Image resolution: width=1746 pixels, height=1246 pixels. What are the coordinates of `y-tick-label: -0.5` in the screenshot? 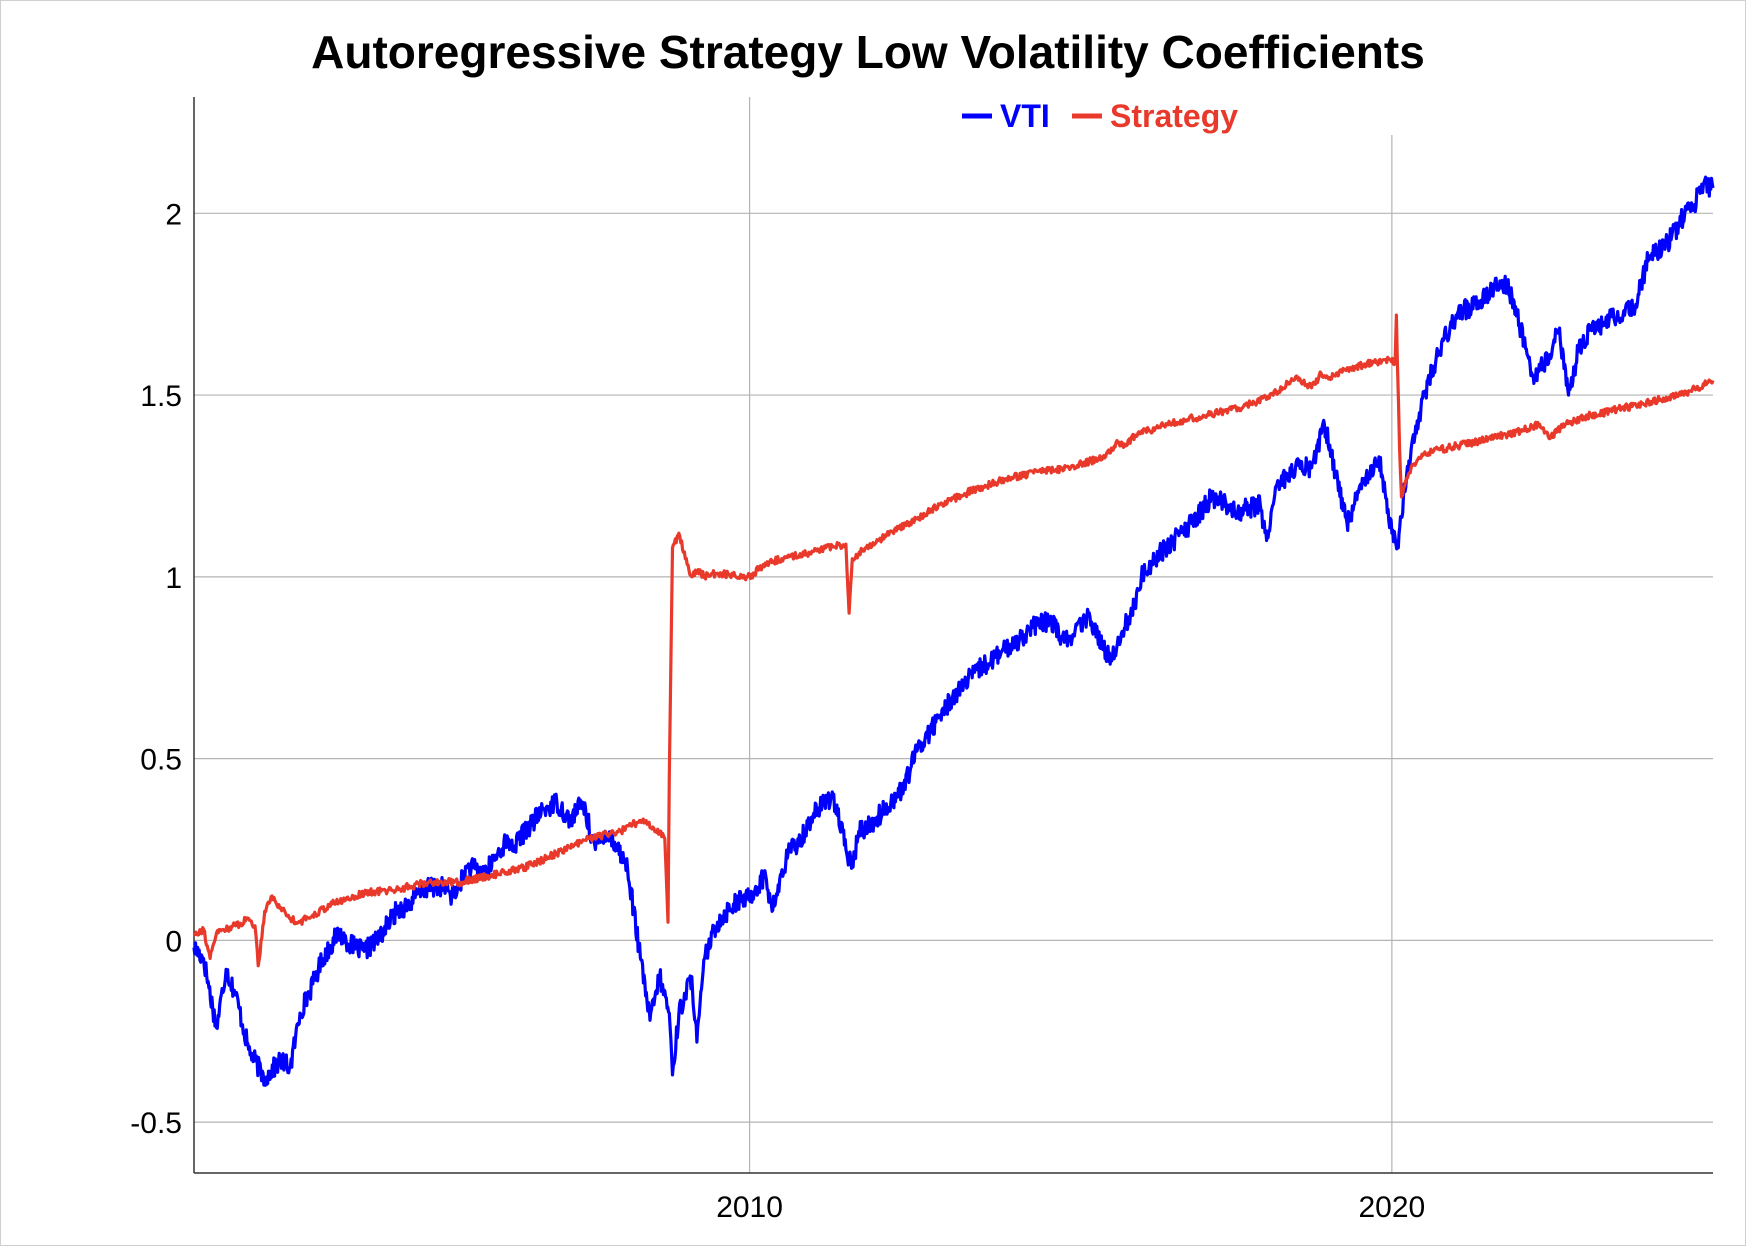 It's located at (156, 1123).